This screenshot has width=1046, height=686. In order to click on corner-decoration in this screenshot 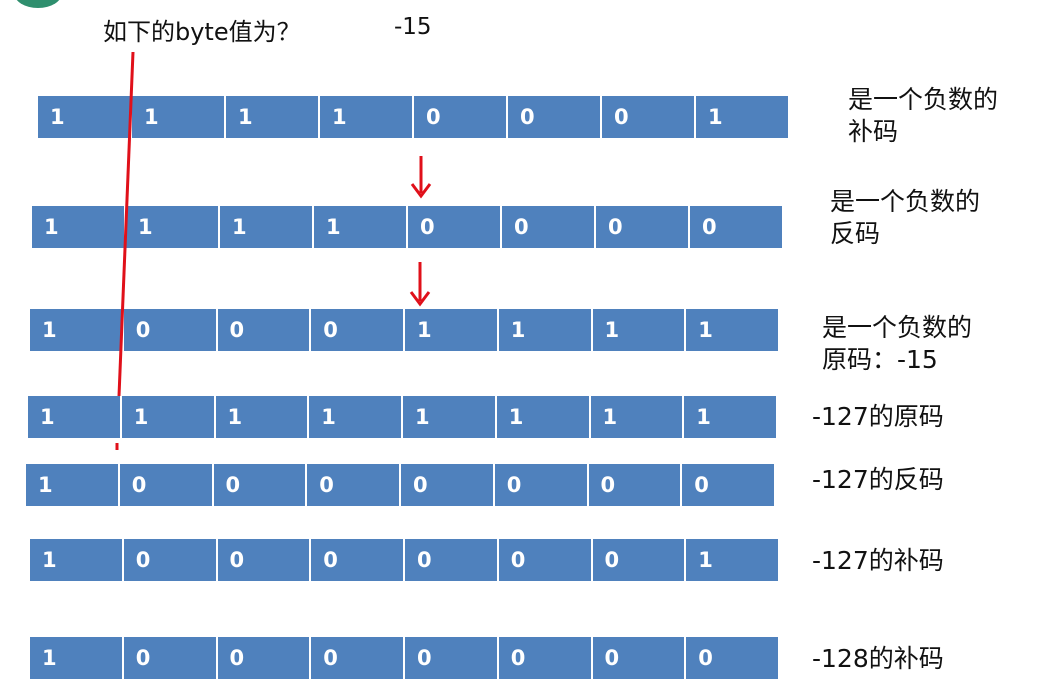, I will do `click(38, 4)`.